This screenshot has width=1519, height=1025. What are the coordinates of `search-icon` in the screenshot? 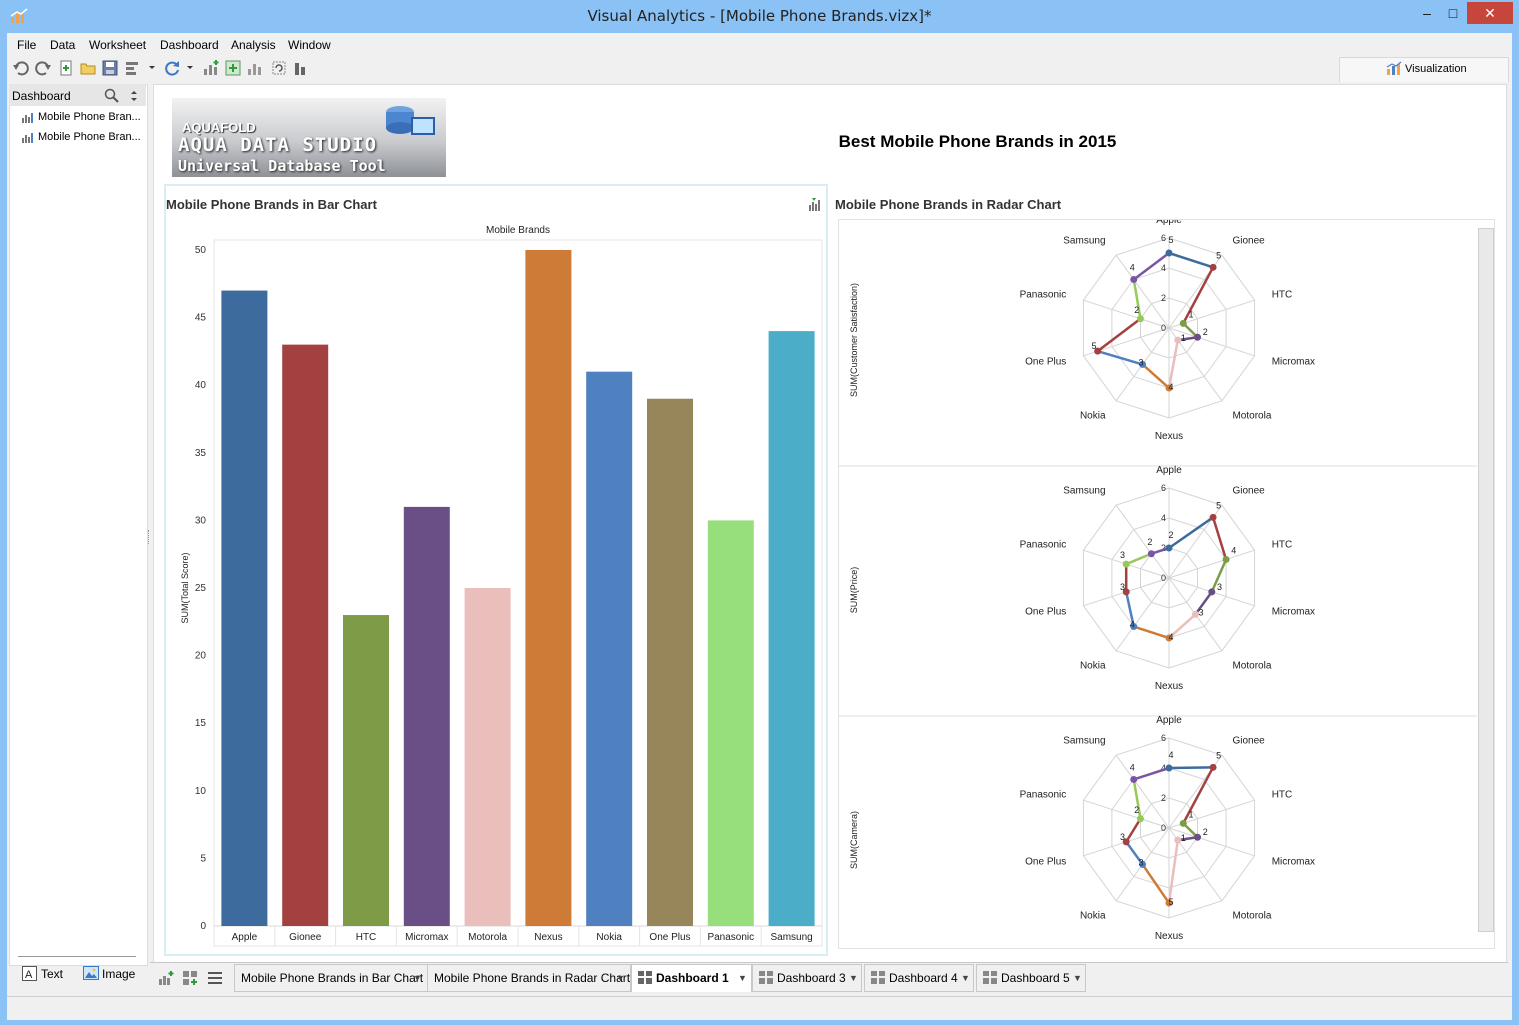 It's located at (111, 95).